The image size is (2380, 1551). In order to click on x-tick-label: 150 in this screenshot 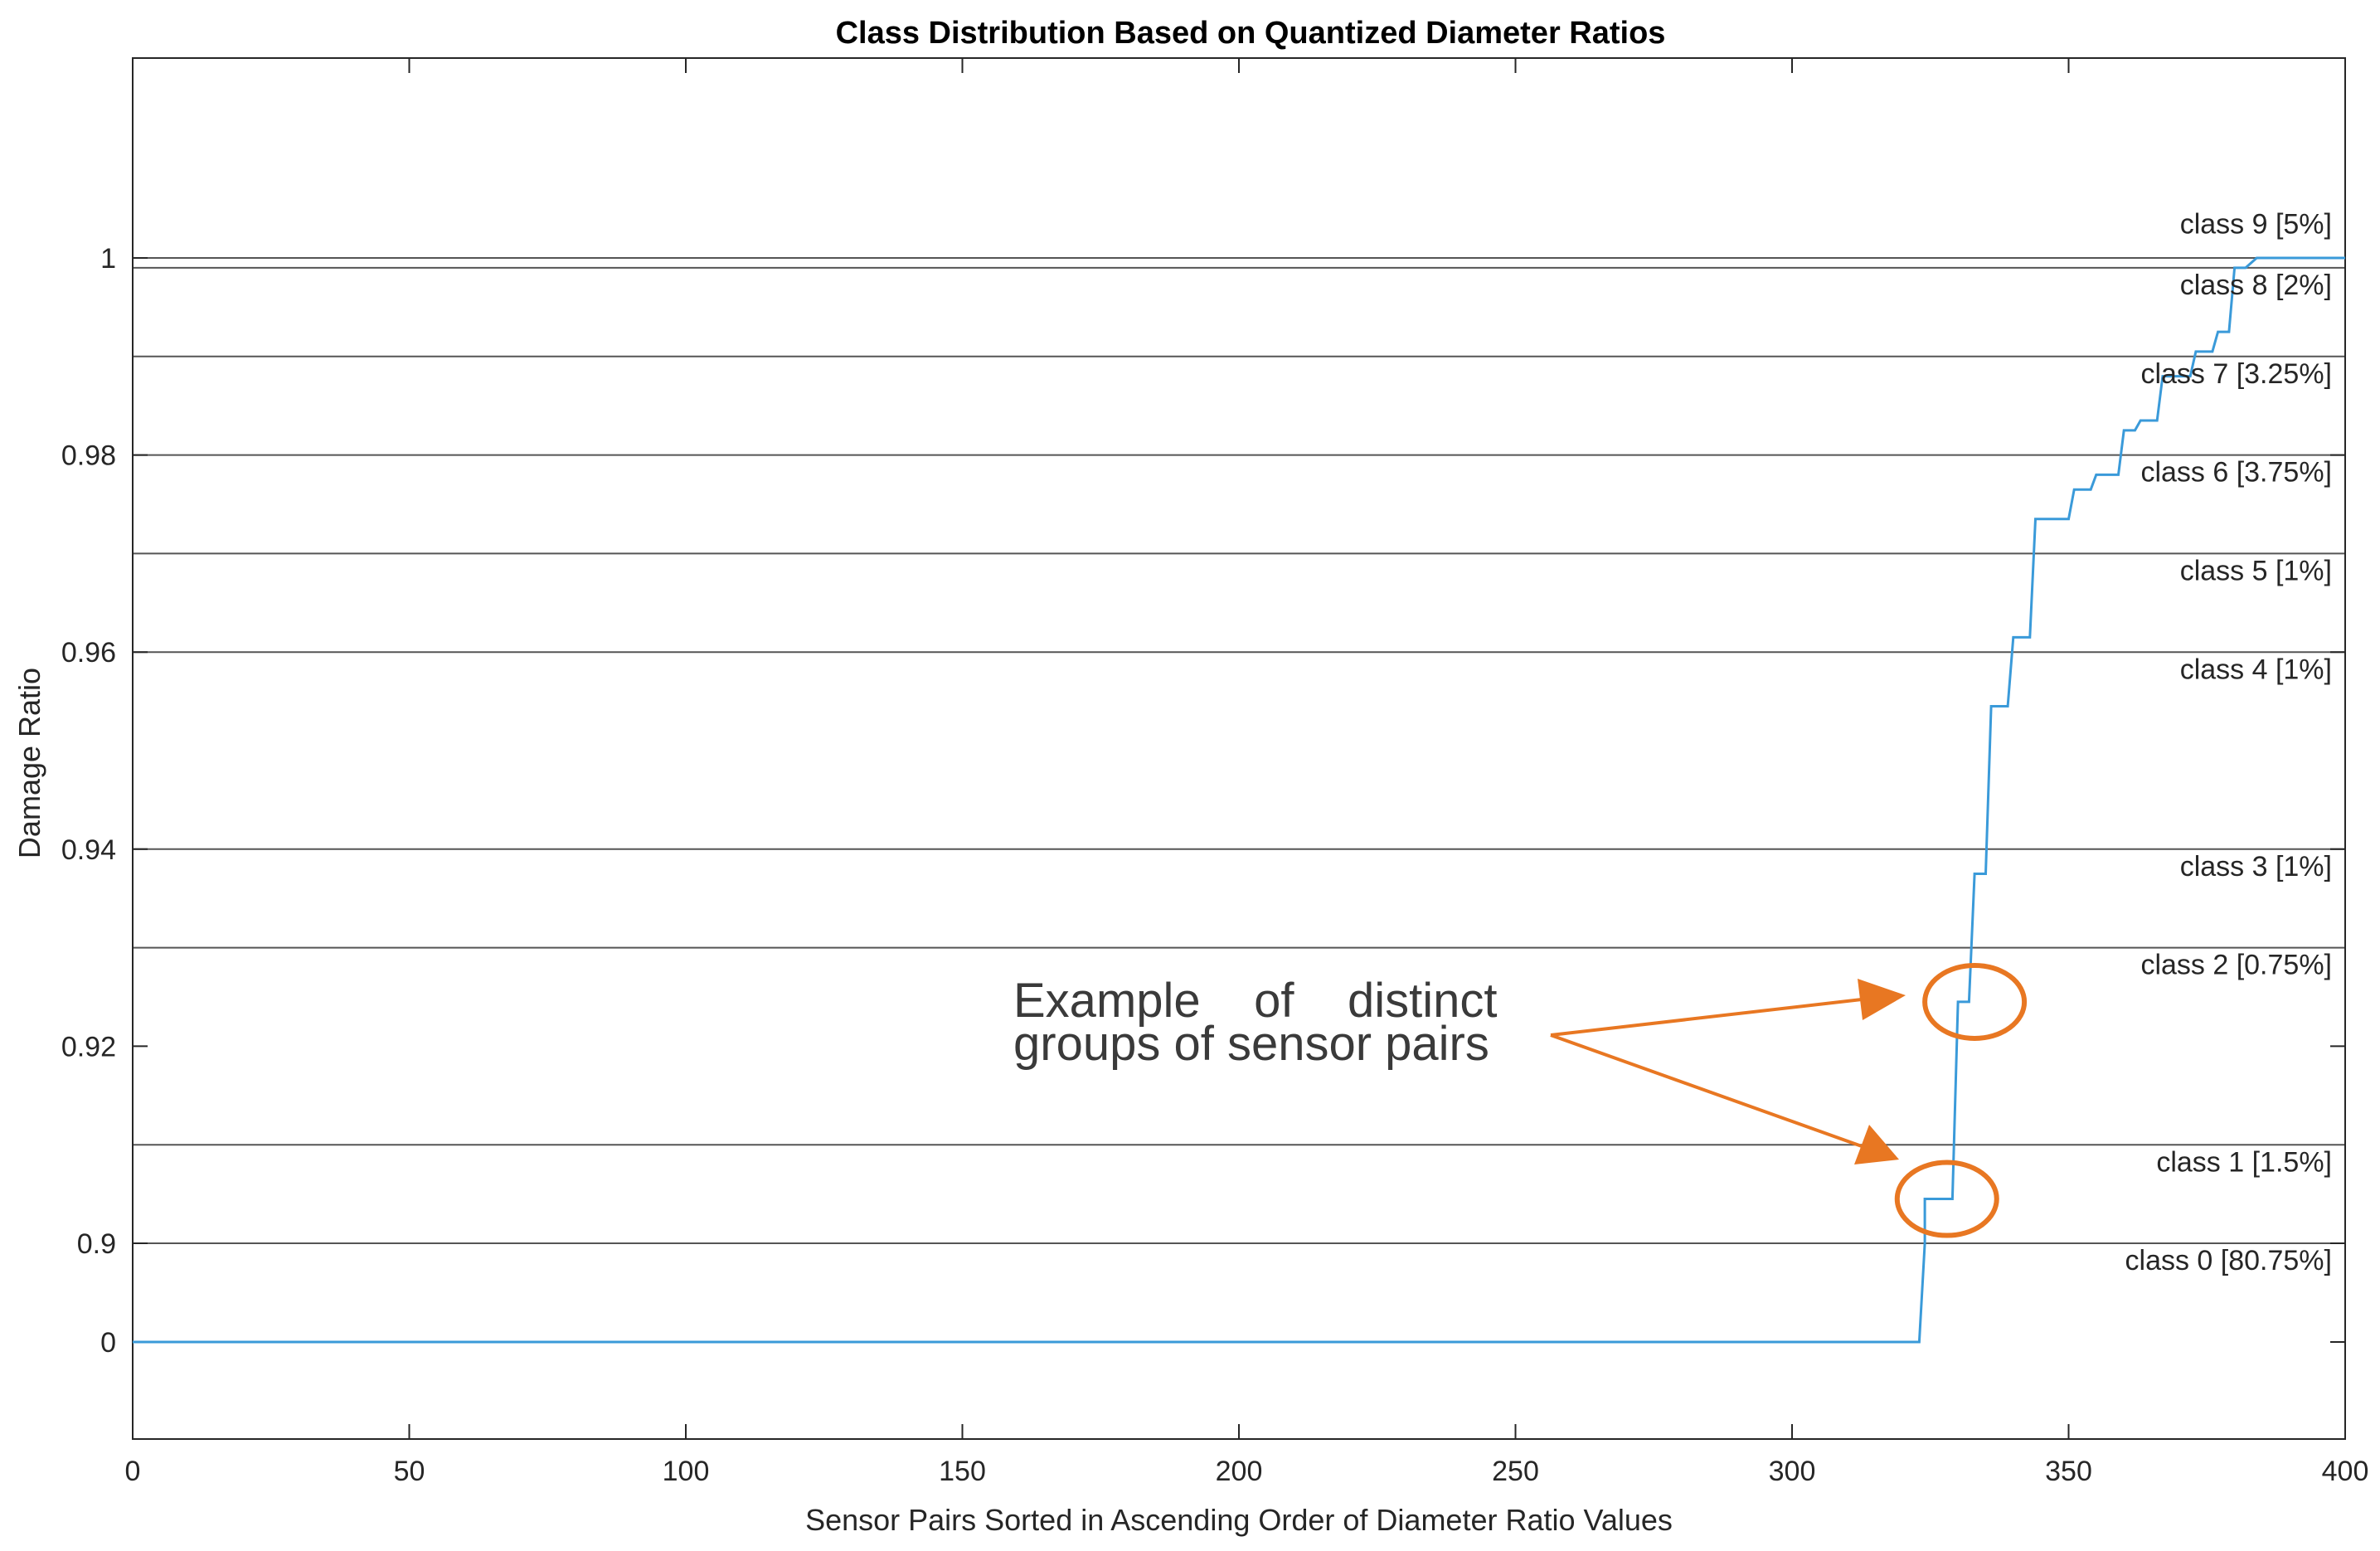, I will do `click(962, 1471)`.